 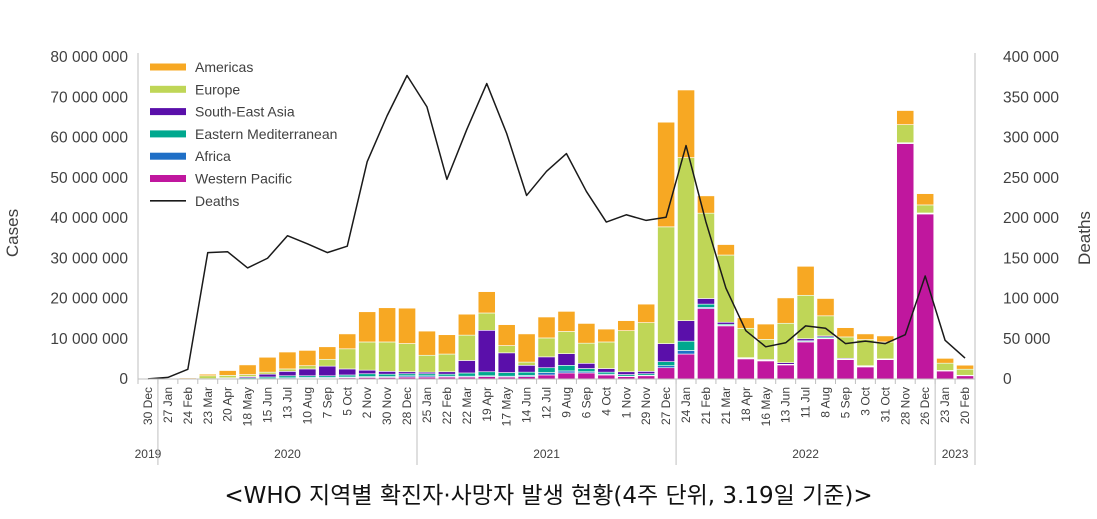 What do you see at coordinates (1031, 258) in the screenshot?
I see `y2-tick-label: 150 000` at bounding box center [1031, 258].